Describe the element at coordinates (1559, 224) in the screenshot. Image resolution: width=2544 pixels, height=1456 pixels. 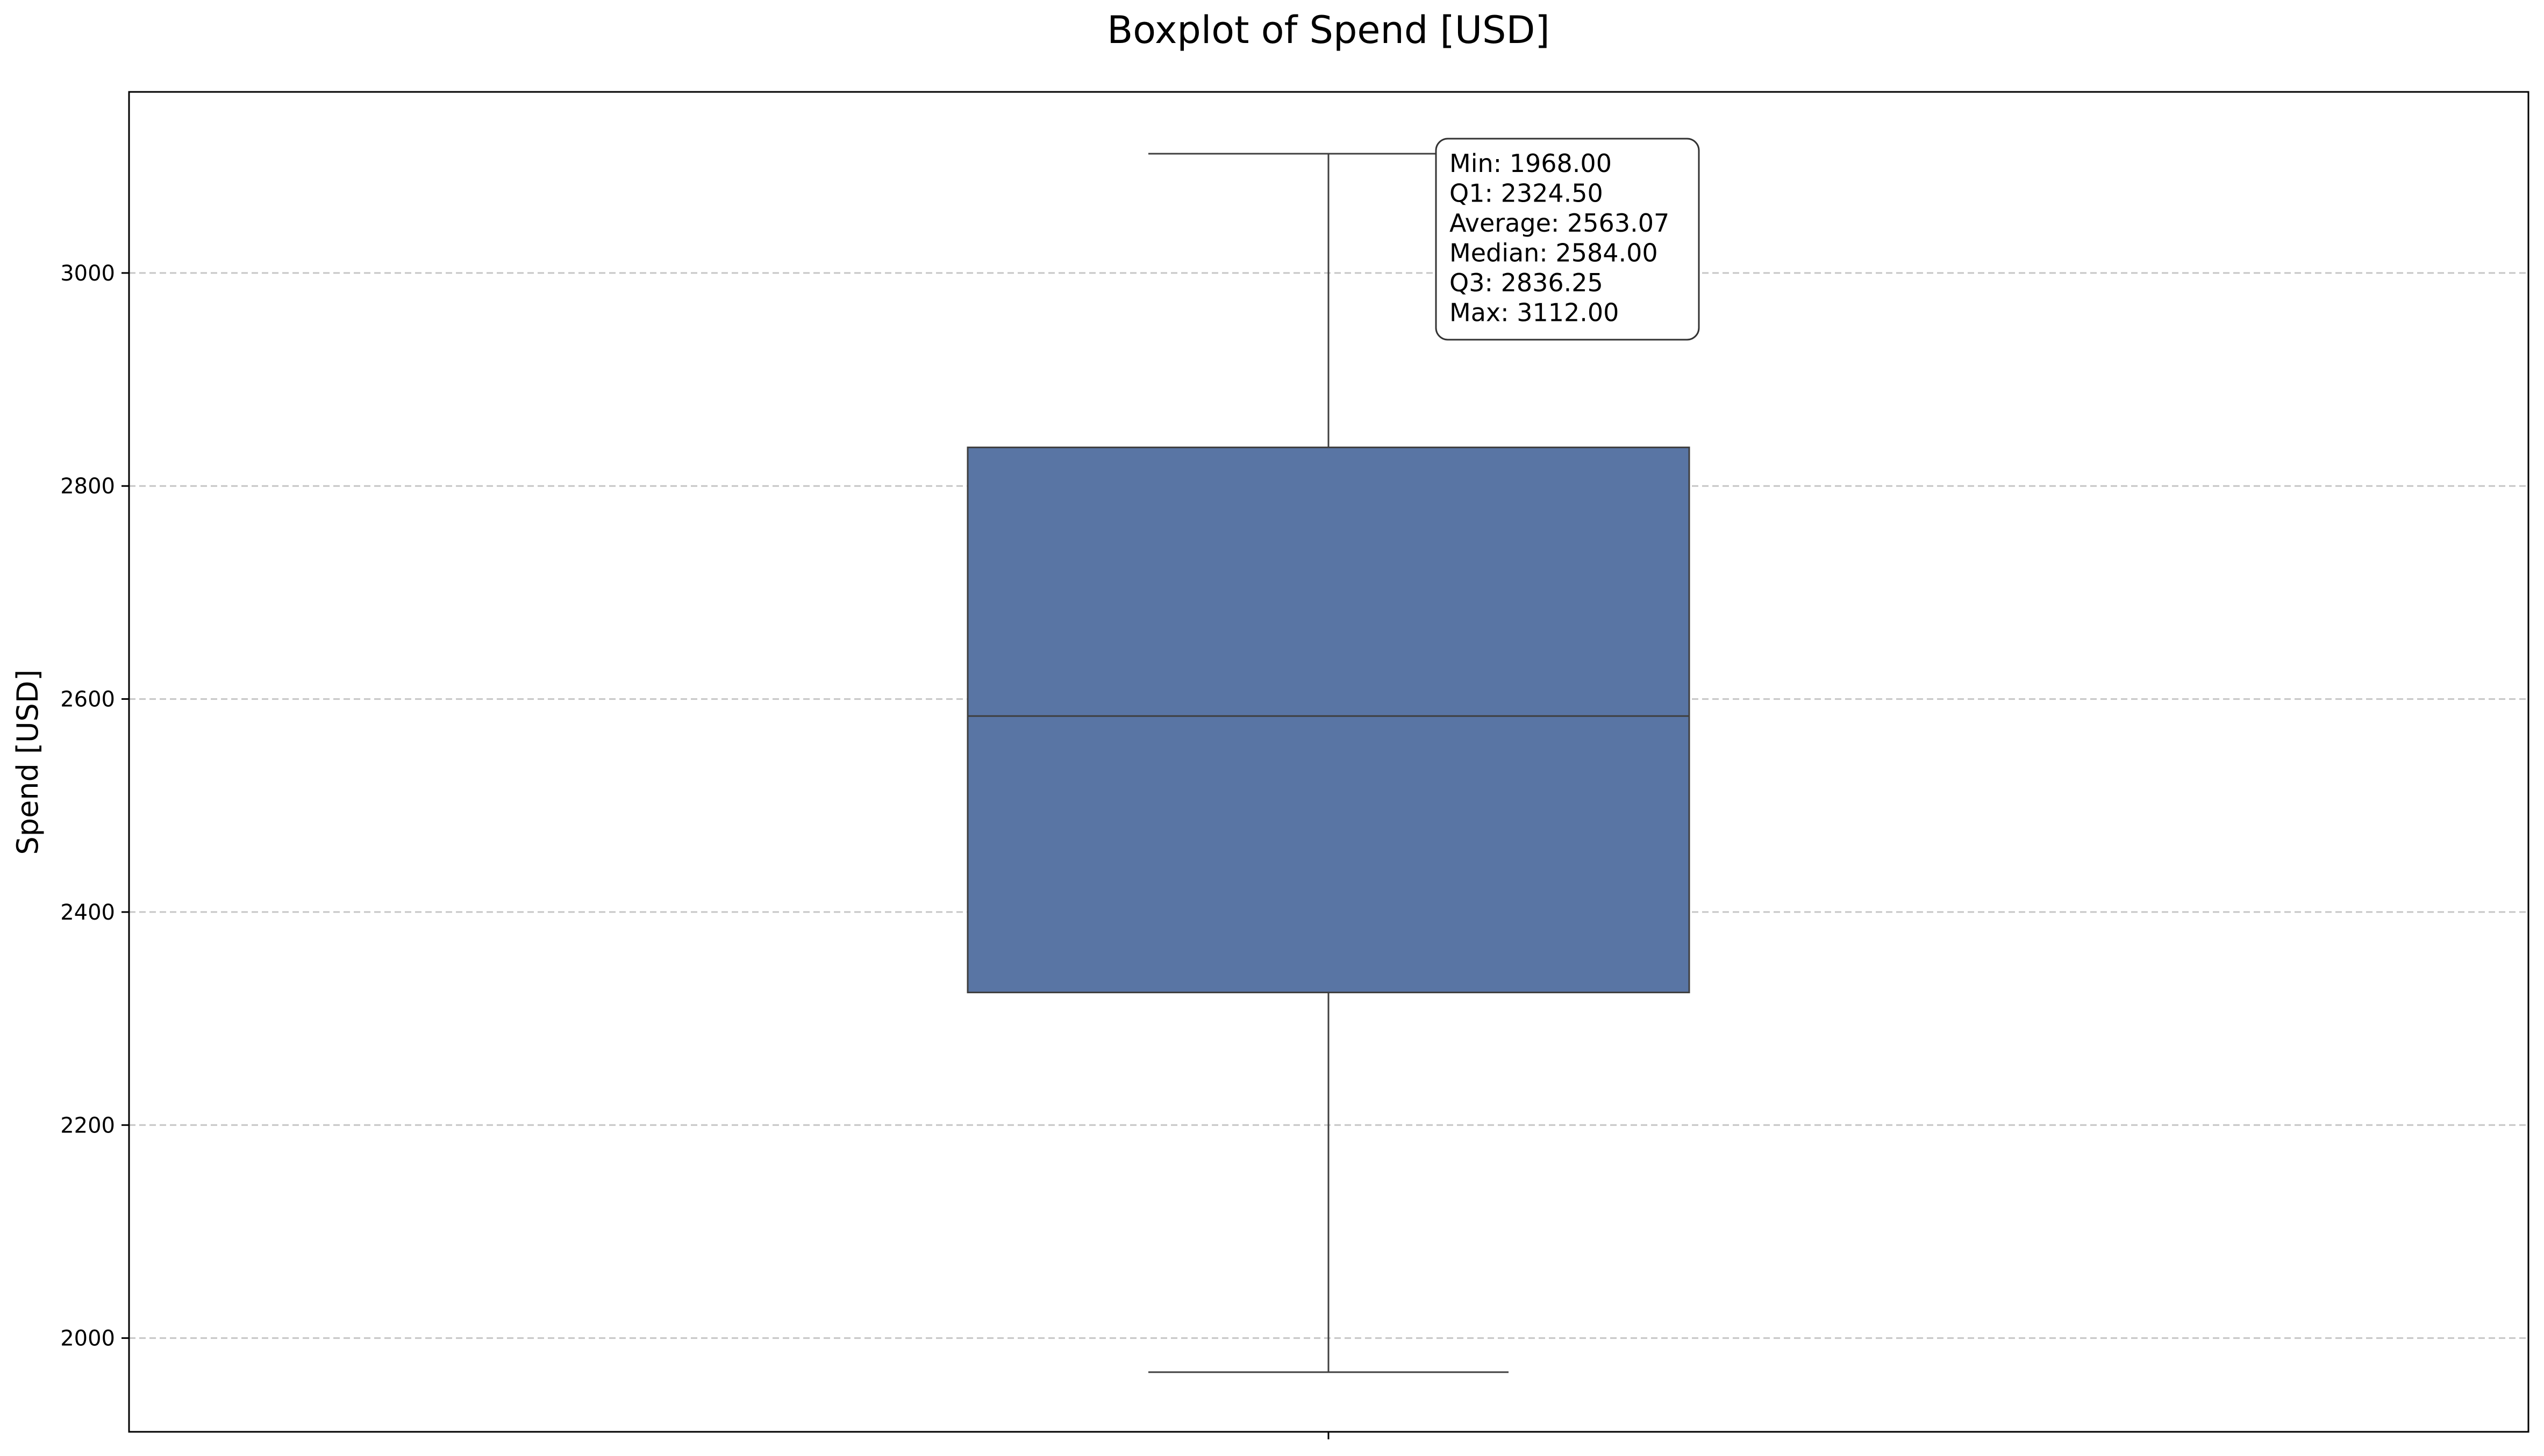
I see `stats-annotation-line: Average: 2563.07` at that location.